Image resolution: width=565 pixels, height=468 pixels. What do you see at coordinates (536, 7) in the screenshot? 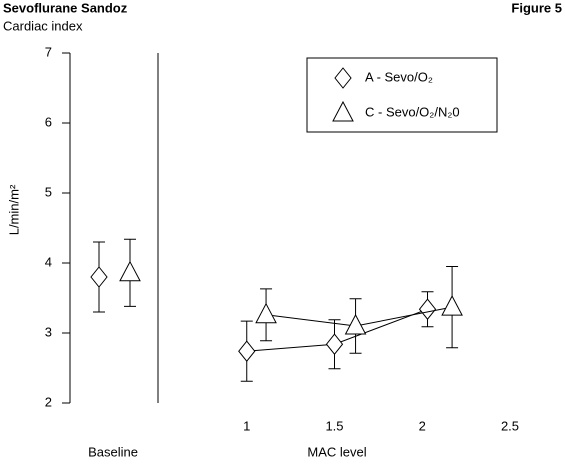
I see `figure-label: Figure 5` at bounding box center [536, 7].